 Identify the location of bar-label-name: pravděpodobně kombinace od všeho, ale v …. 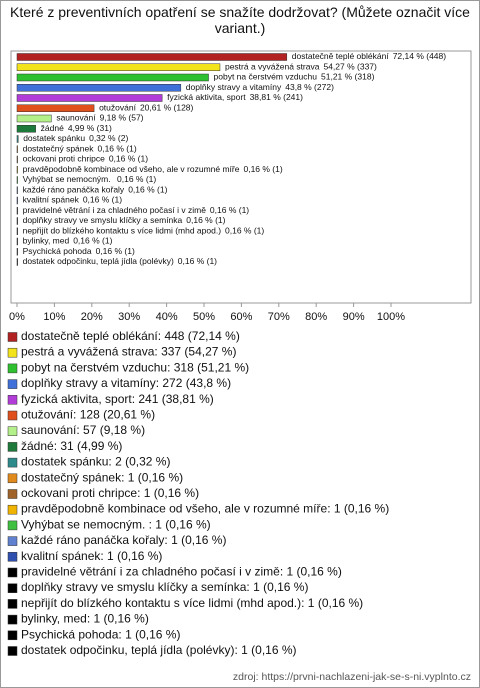
(131, 169).